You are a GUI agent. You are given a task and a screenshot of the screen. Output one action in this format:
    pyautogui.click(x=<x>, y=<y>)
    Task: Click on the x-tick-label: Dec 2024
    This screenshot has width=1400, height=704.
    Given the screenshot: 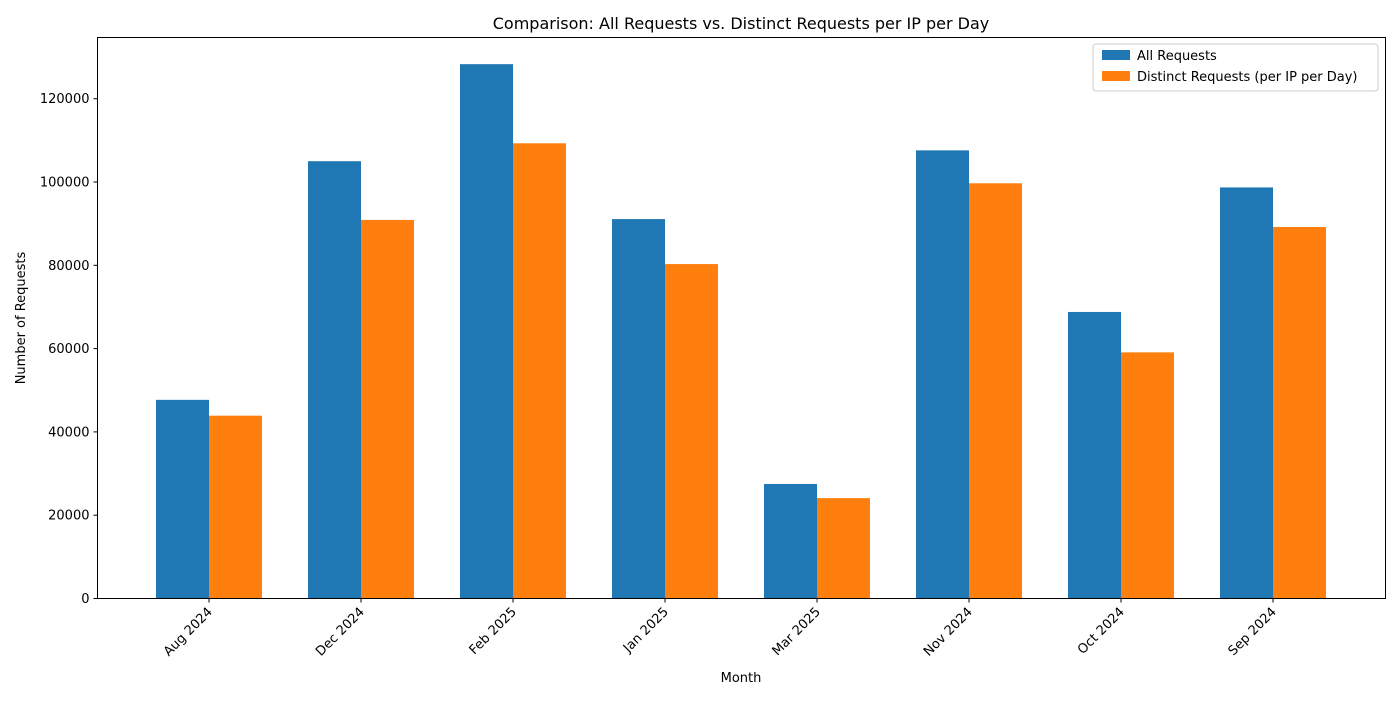 What is the action you would take?
    pyautogui.click(x=340, y=632)
    